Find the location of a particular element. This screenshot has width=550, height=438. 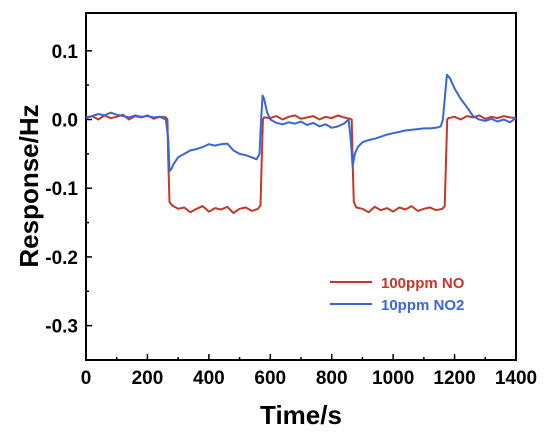

x-axis-title: Time/s is located at coordinates (301, 415).